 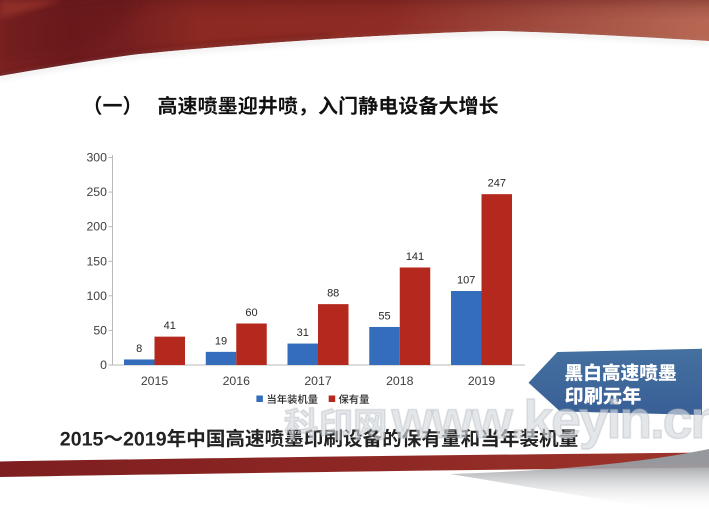 What do you see at coordinates (466, 281) in the screenshot?
I see `svg-text: 107` at bounding box center [466, 281].